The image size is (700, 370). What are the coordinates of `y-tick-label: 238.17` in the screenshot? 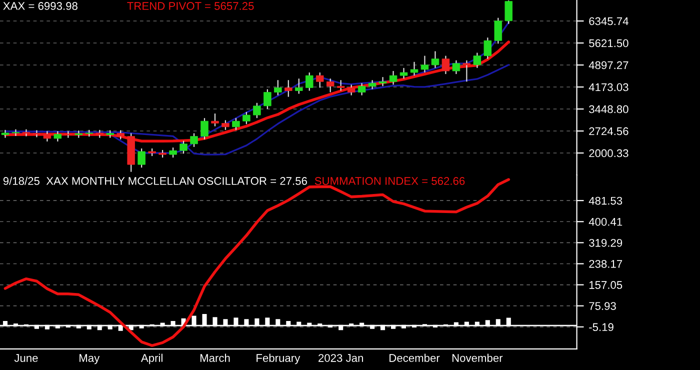 It's located at (605, 264).